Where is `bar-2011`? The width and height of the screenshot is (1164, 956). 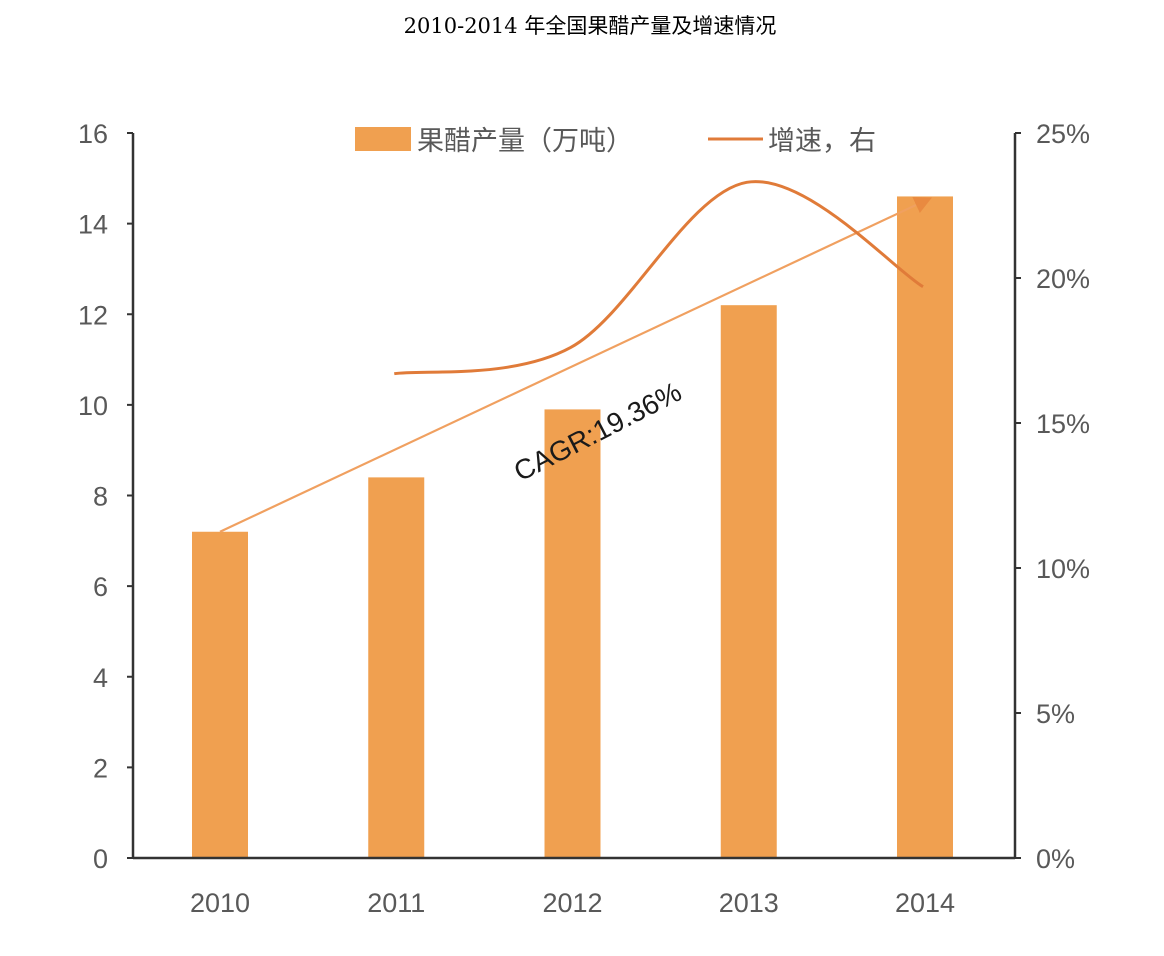 bar-2011 is located at coordinates (396, 667).